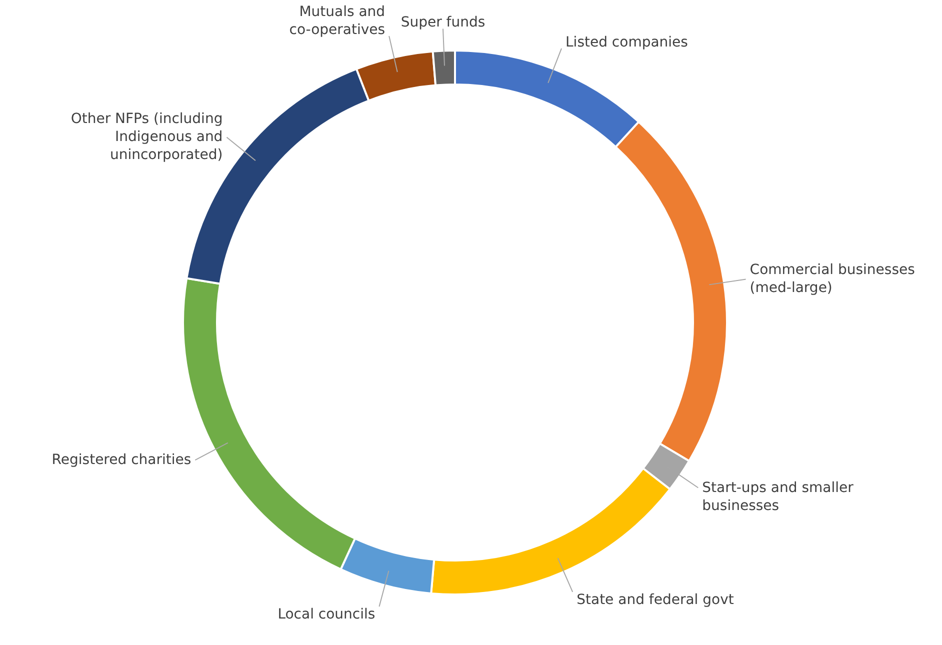 The image size is (942, 645). I want to click on slice-label: Listed companies, so click(627, 42).